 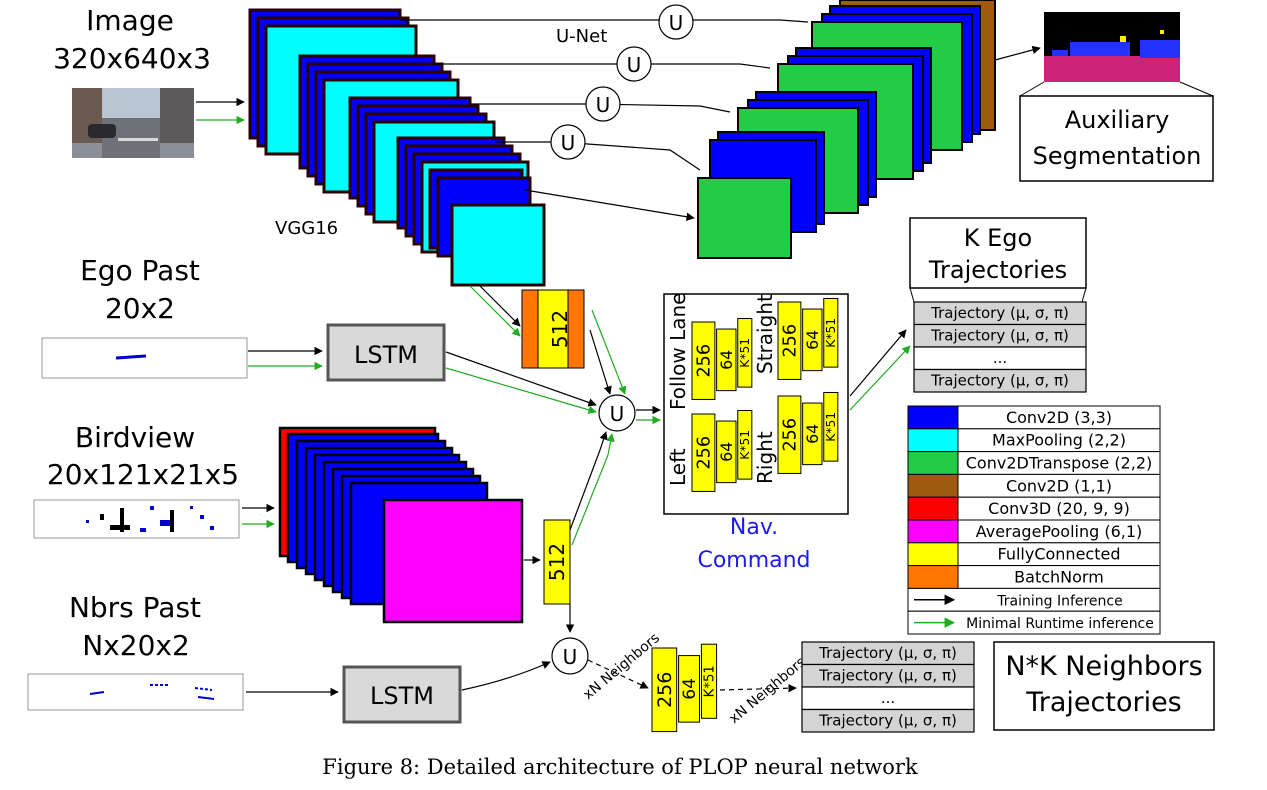 What do you see at coordinates (140, 270) in the screenshot?
I see `ego-past-title: Ego Past` at bounding box center [140, 270].